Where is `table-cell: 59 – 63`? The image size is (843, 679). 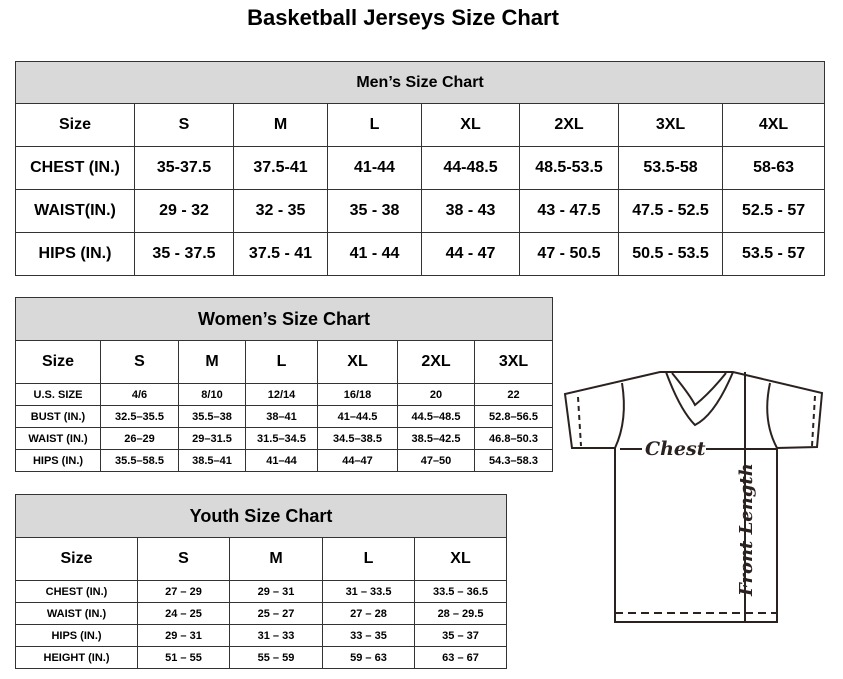
table-cell: 59 – 63 is located at coordinates (368, 657).